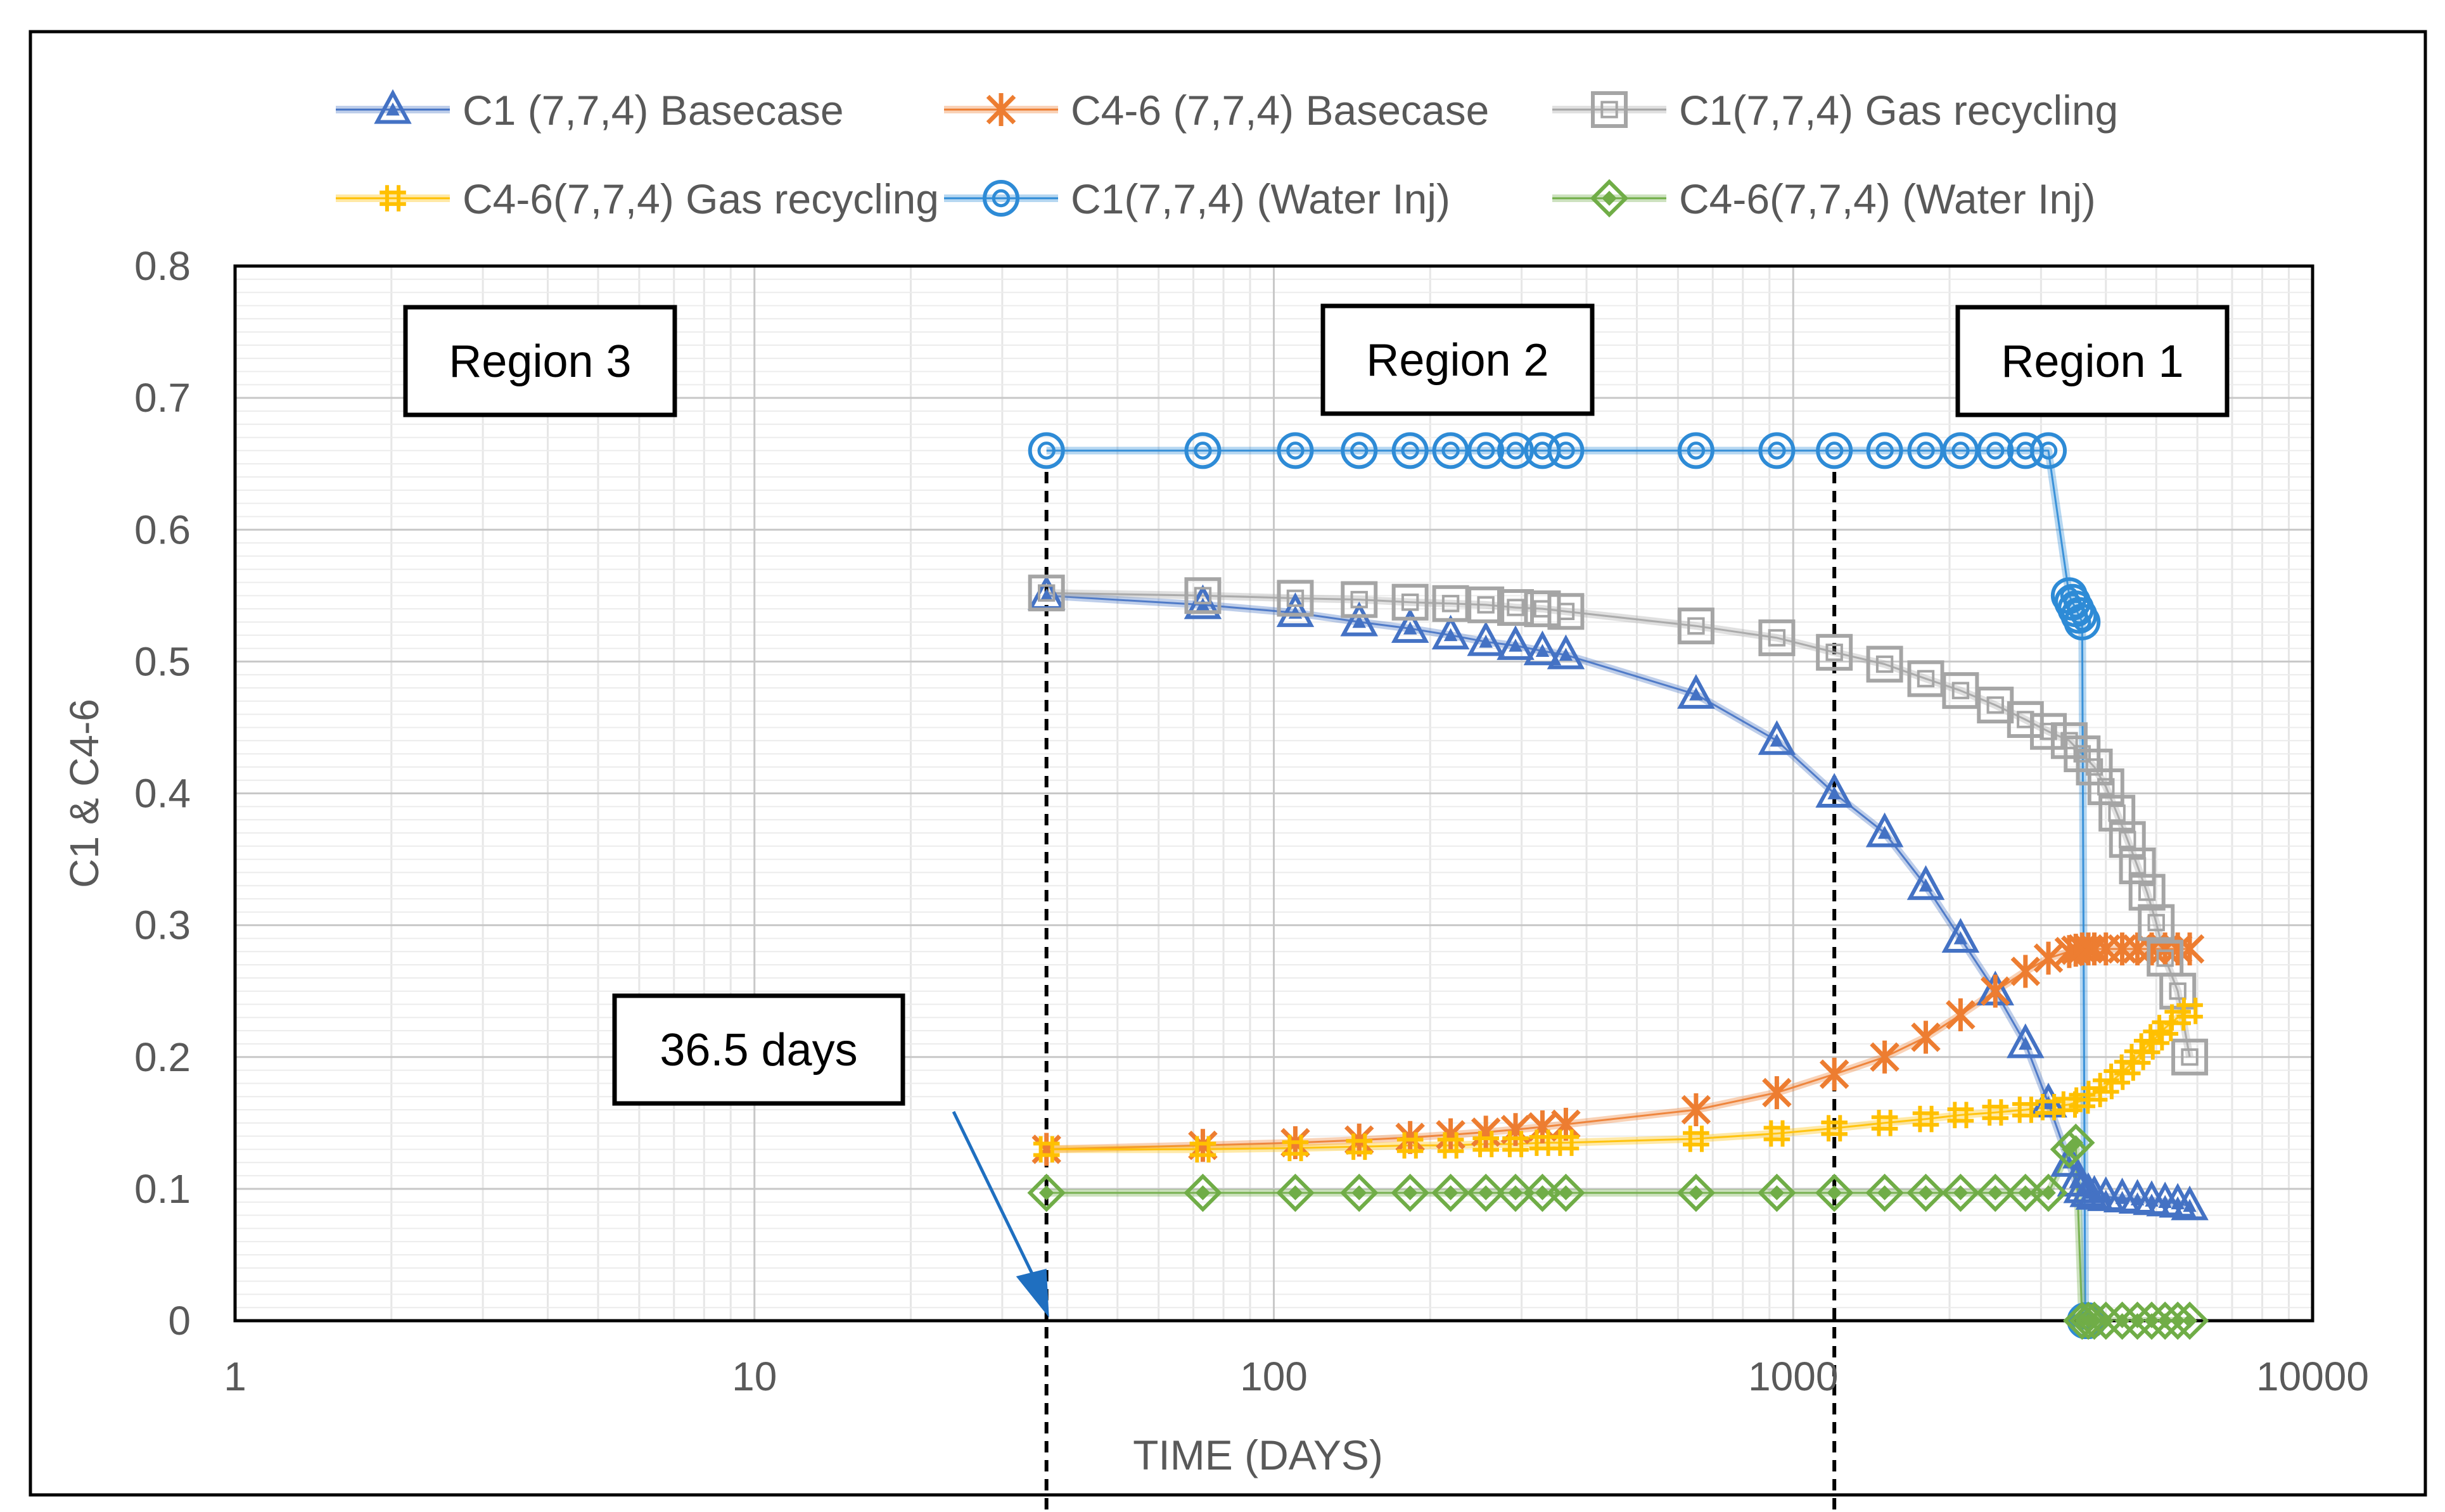  I want to click on legend-label: C1 (7,7,4) Basecase, so click(653, 110).